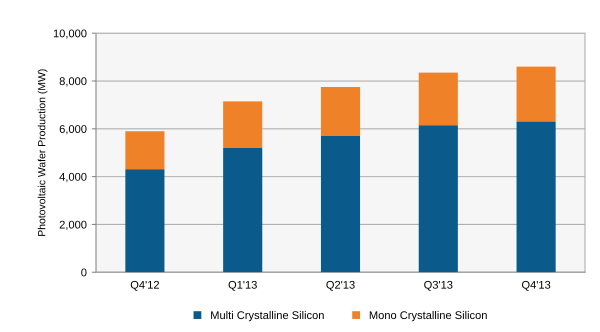  Describe the element at coordinates (70, 34) in the screenshot. I see `y-tick-label: 10,000` at that location.